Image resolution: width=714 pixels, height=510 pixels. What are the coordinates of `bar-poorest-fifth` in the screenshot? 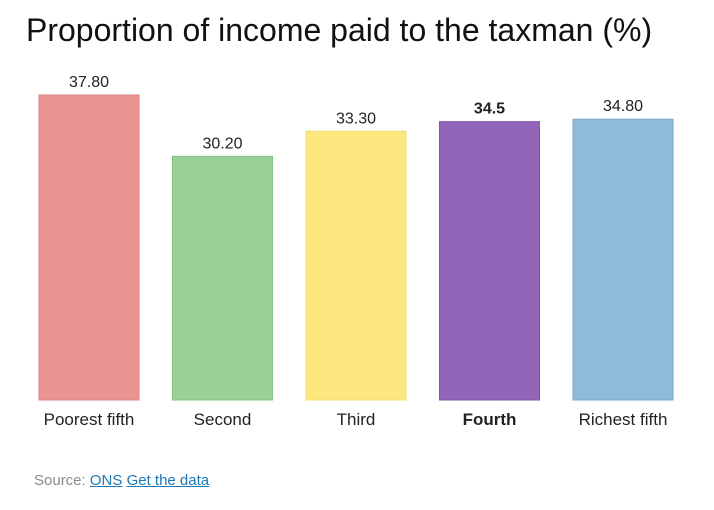 It's located at (89, 247).